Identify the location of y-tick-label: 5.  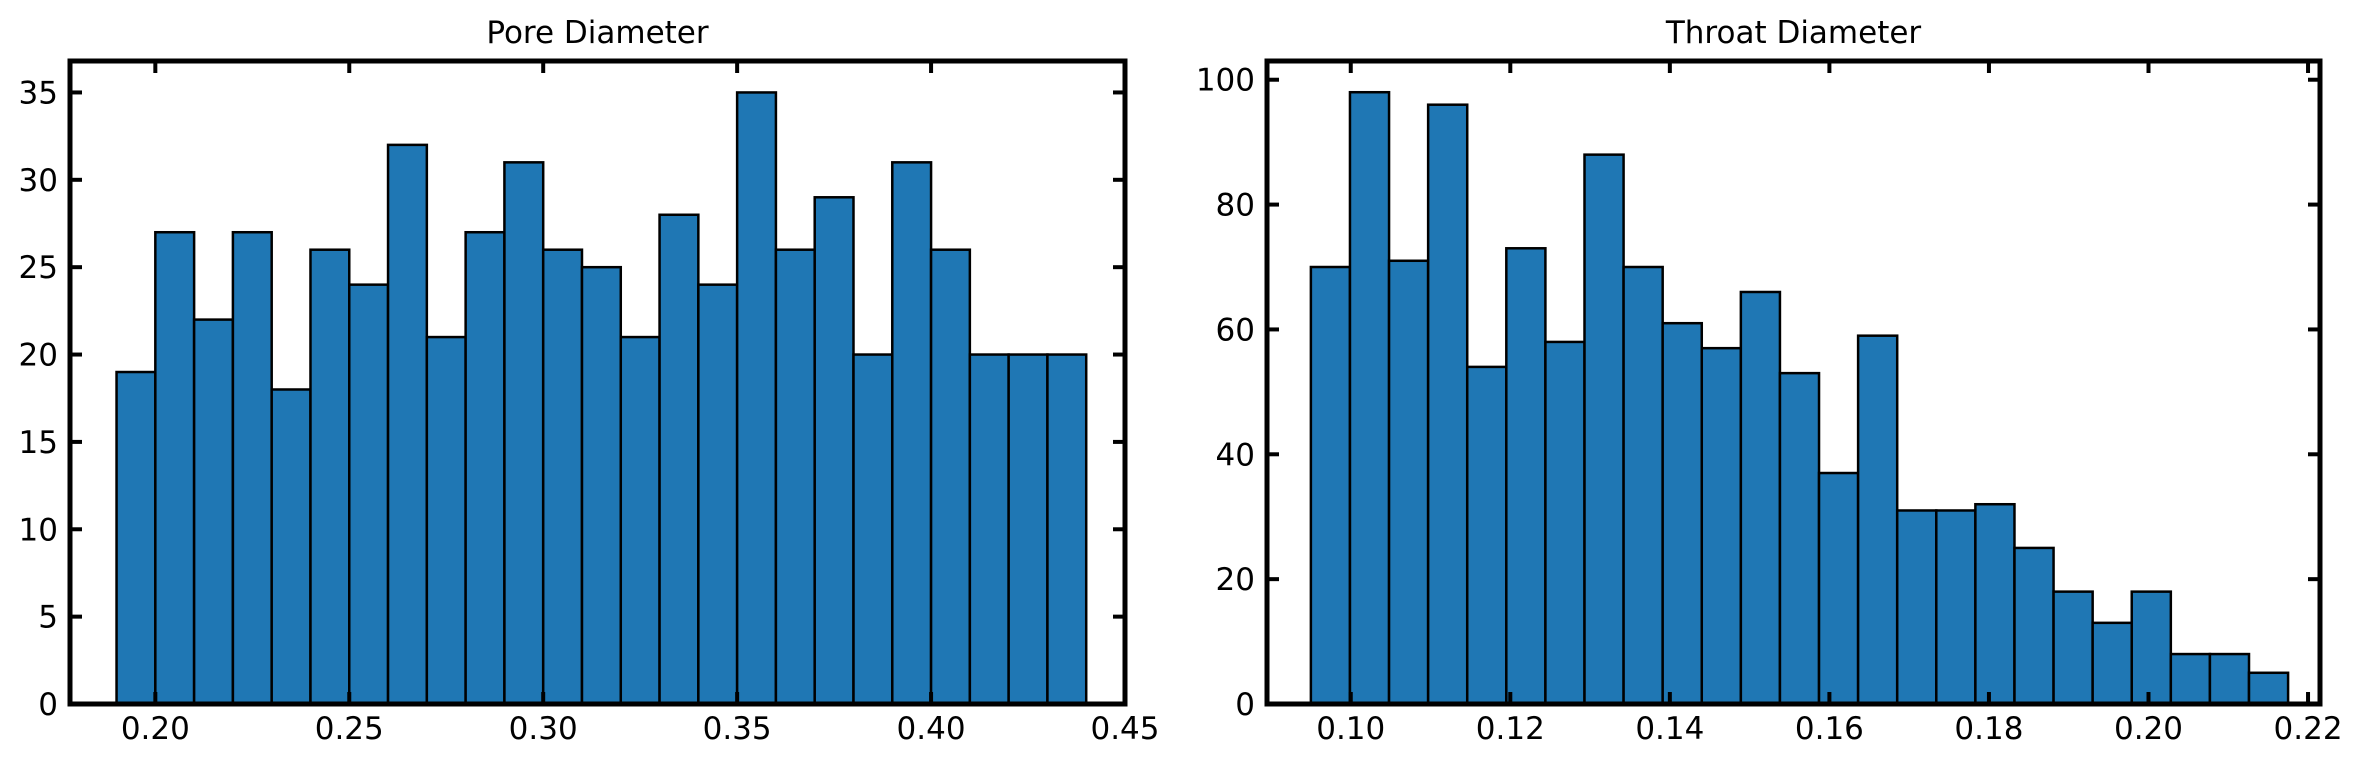
(48, 618).